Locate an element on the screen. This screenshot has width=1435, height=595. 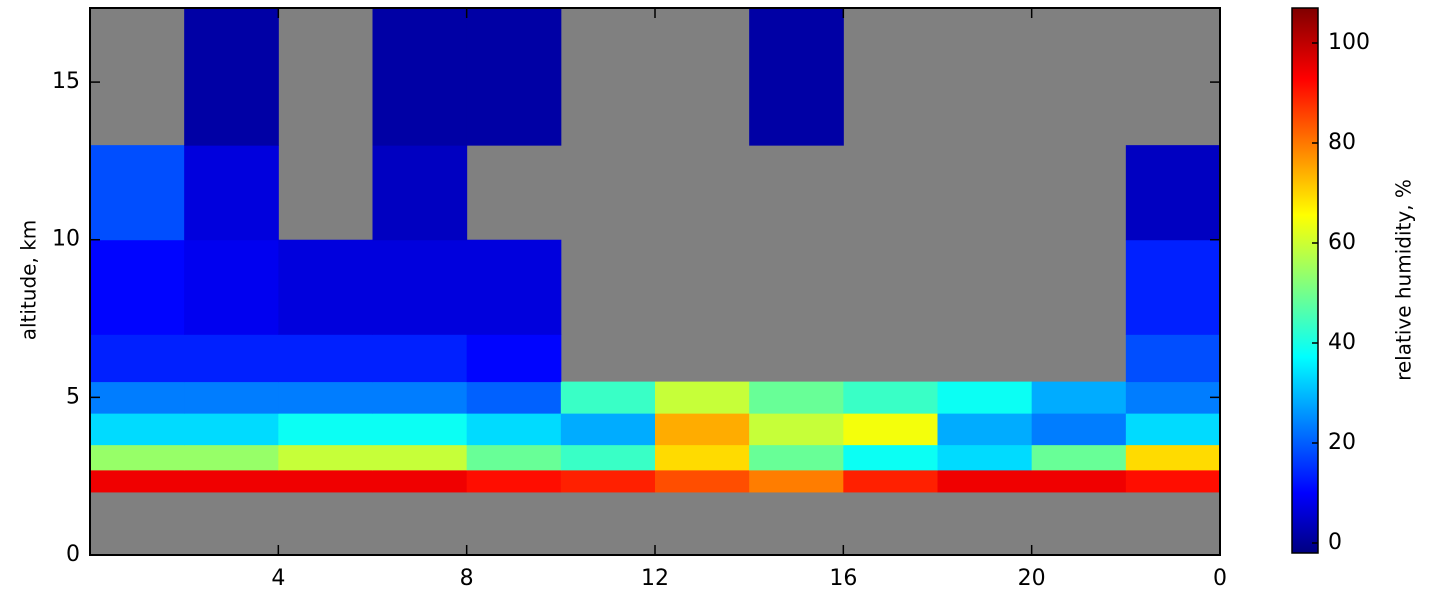
x-tick-label: 20 is located at coordinates (1032, 578).